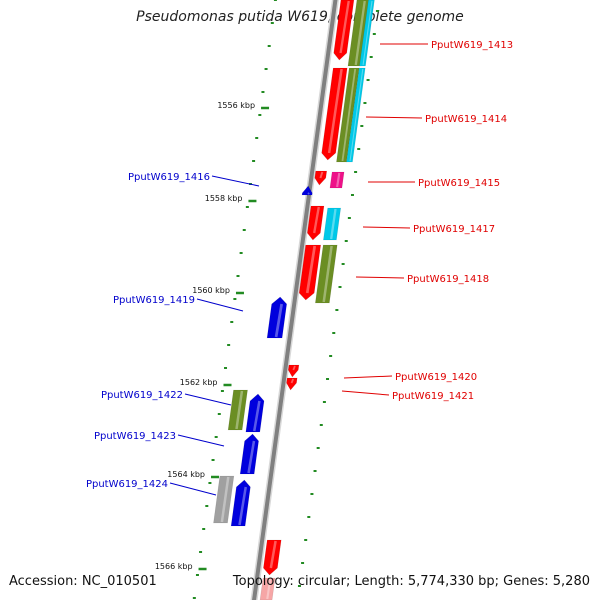  What do you see at coordinates (380, 277) in the screenshot?
I see `pputw619-1418-leader` at bounding box center [380, 277].